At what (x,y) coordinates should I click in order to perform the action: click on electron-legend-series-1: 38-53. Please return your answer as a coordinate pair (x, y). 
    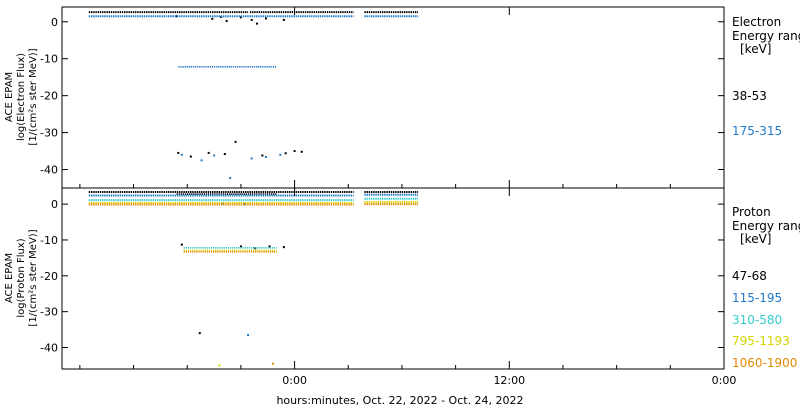
    Looking at the image, I should click on (749, 96).